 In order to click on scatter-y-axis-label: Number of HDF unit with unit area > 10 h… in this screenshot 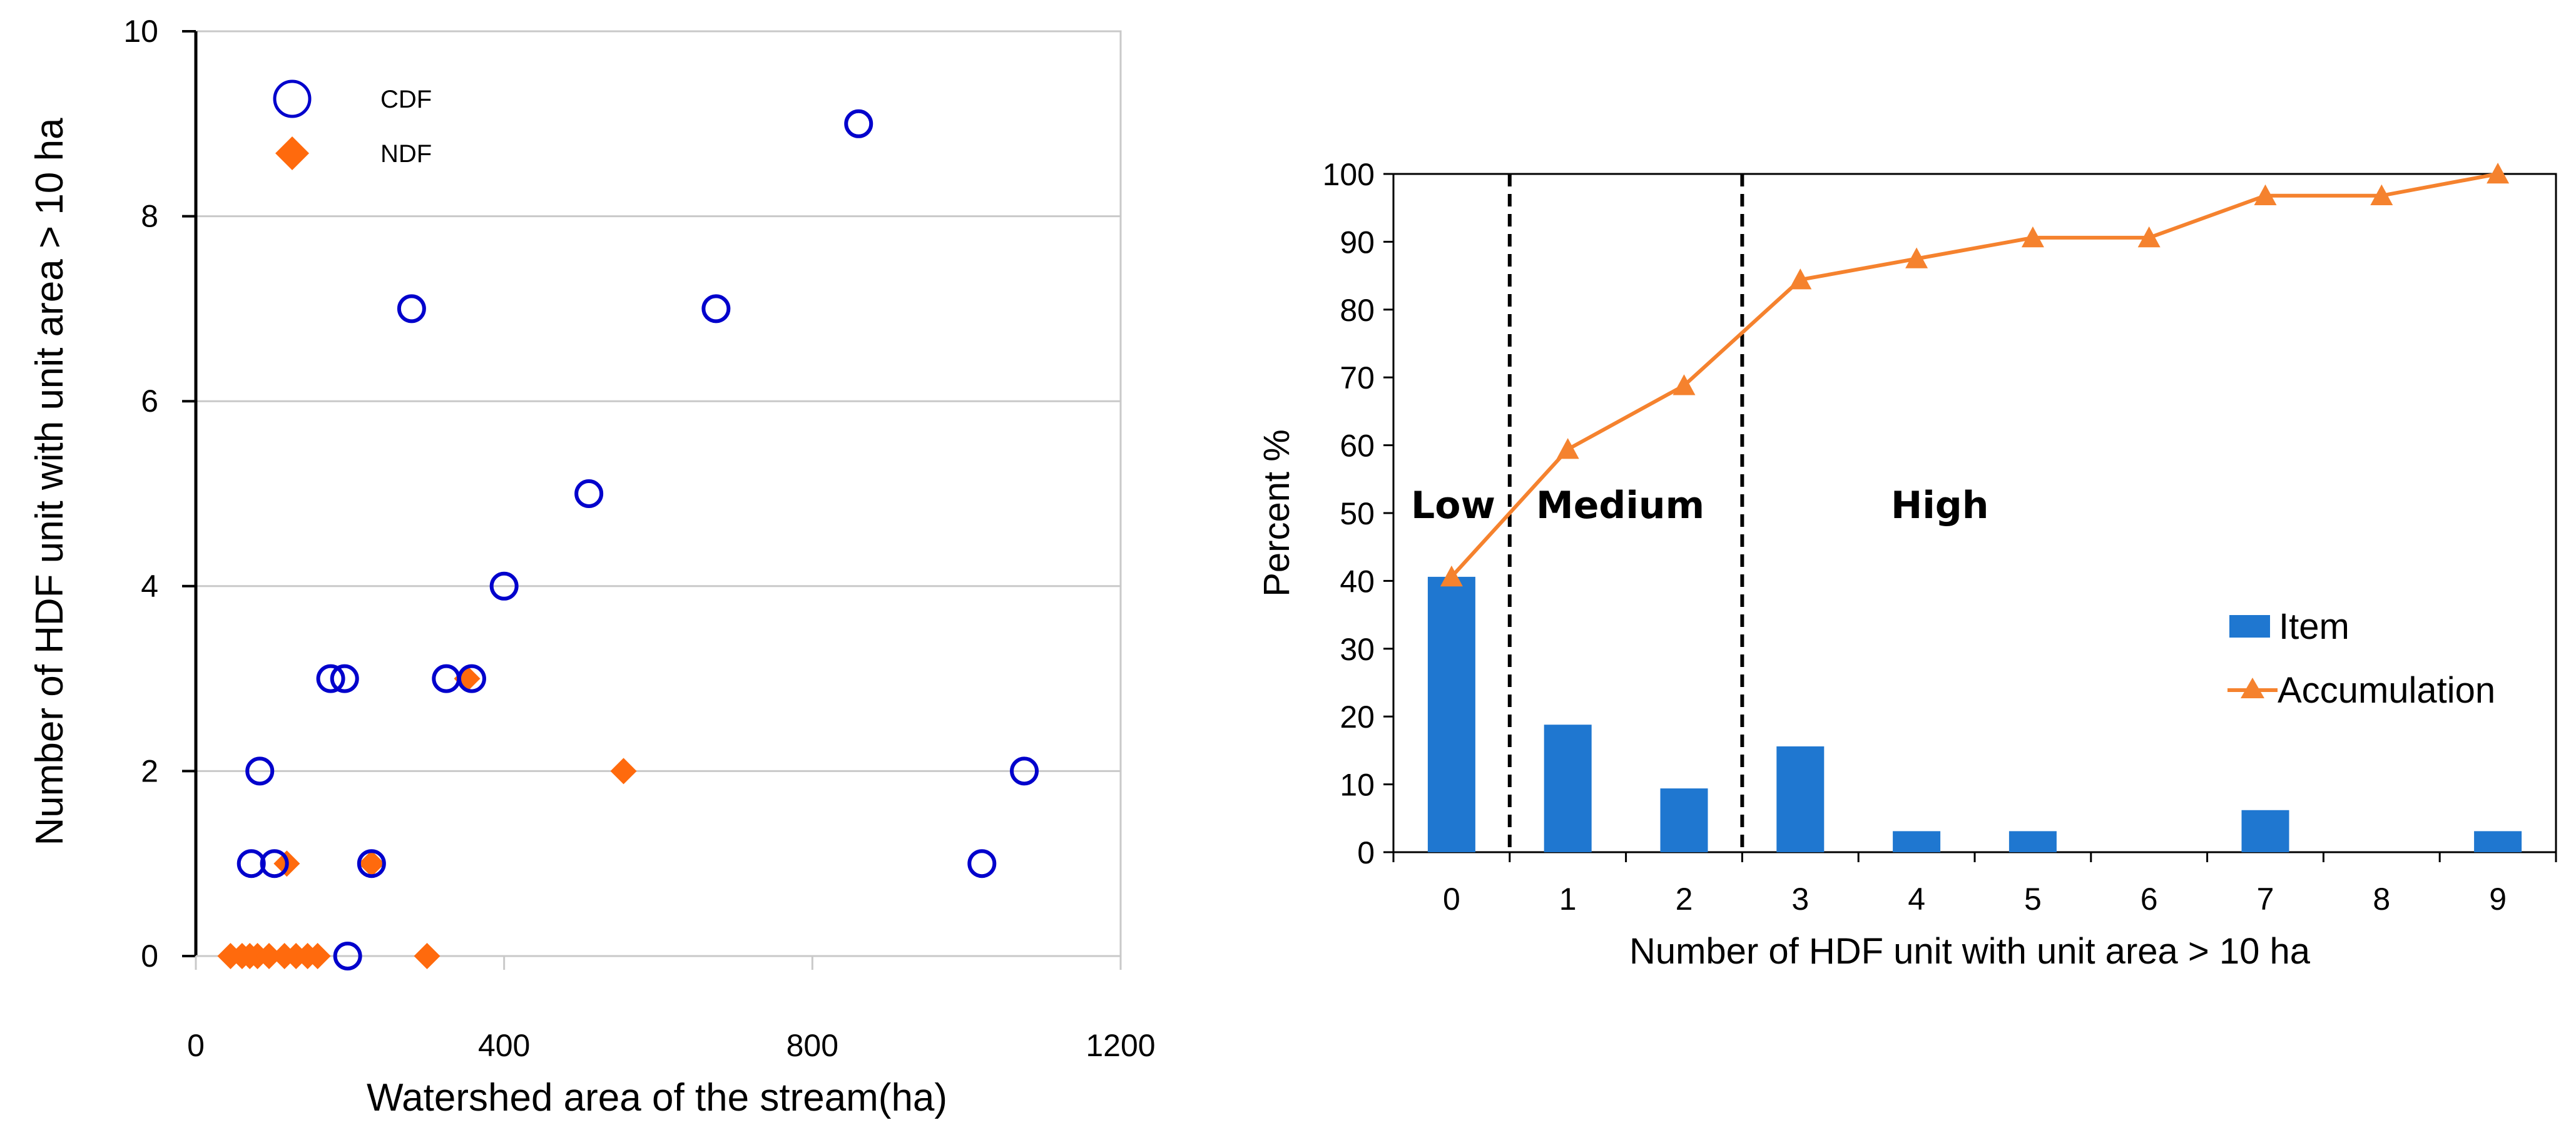, I will do `click(50, 482)`.